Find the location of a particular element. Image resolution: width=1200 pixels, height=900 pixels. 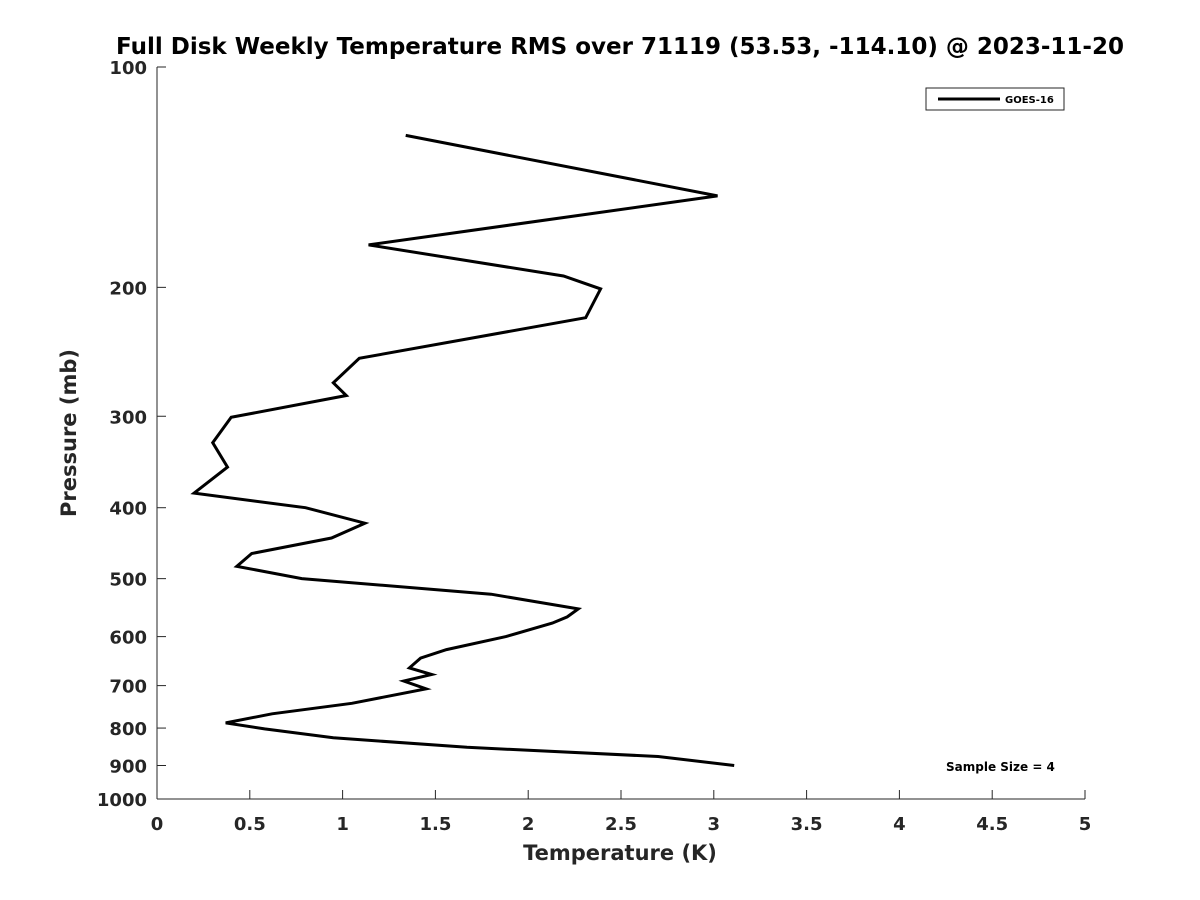

y-tick-label: 700 is located at coordinates (128, 687).